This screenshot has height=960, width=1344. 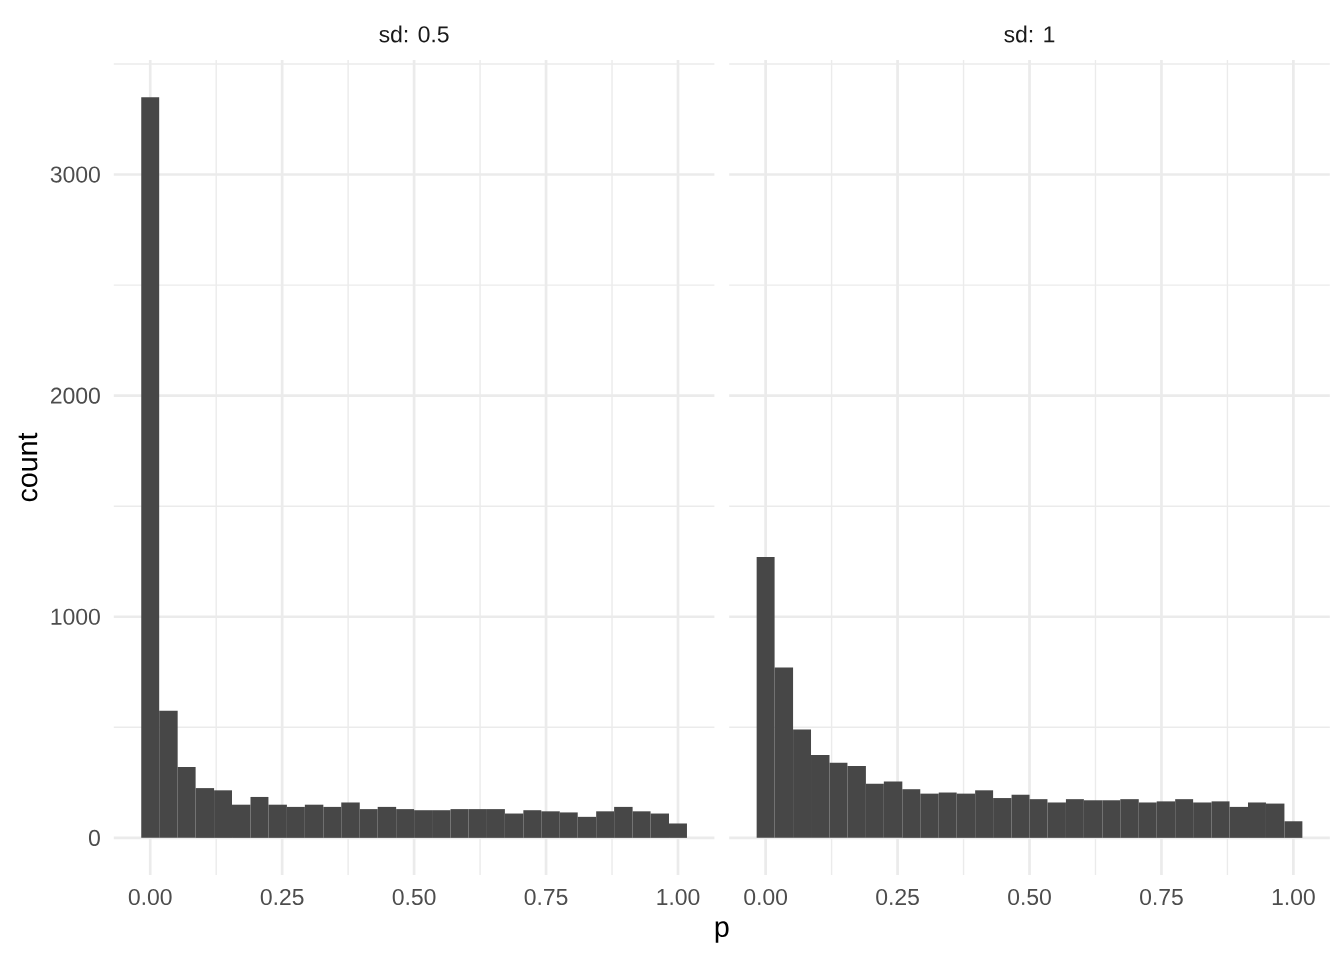 I want to click on x-axis-title: p, so click(x=722, y=932).